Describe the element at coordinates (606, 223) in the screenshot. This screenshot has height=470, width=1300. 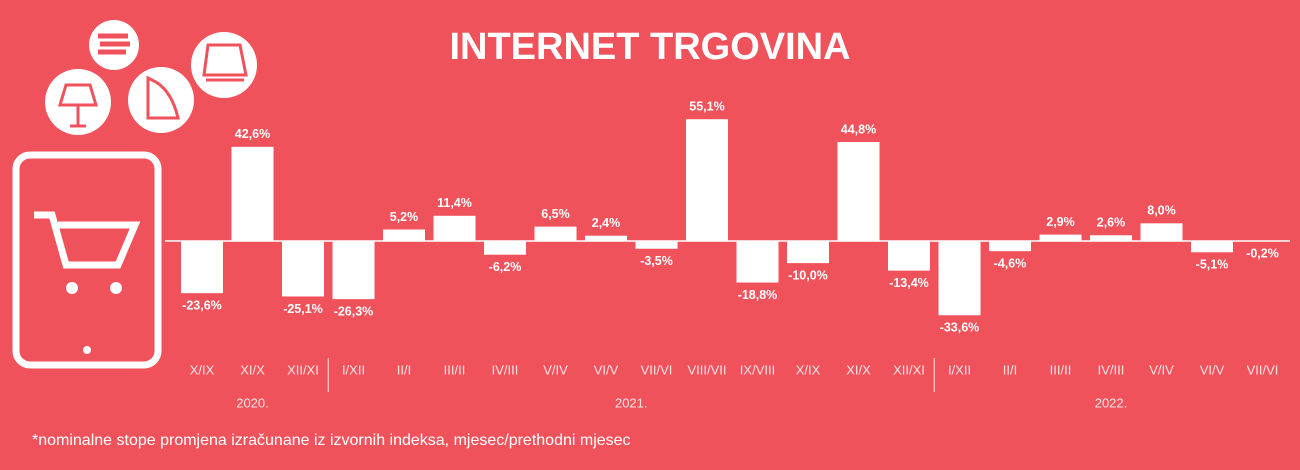
I see `value-label: 2,4%` at that location.